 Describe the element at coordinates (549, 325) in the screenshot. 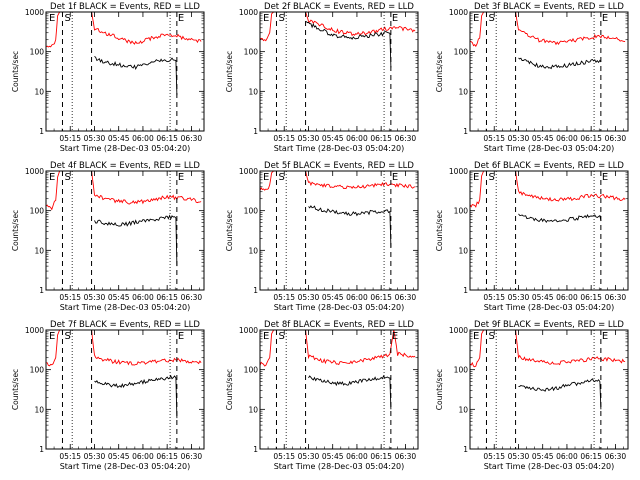

I see `panel-title: Det 9f BLACK = Events, RED = LLD` at that location.